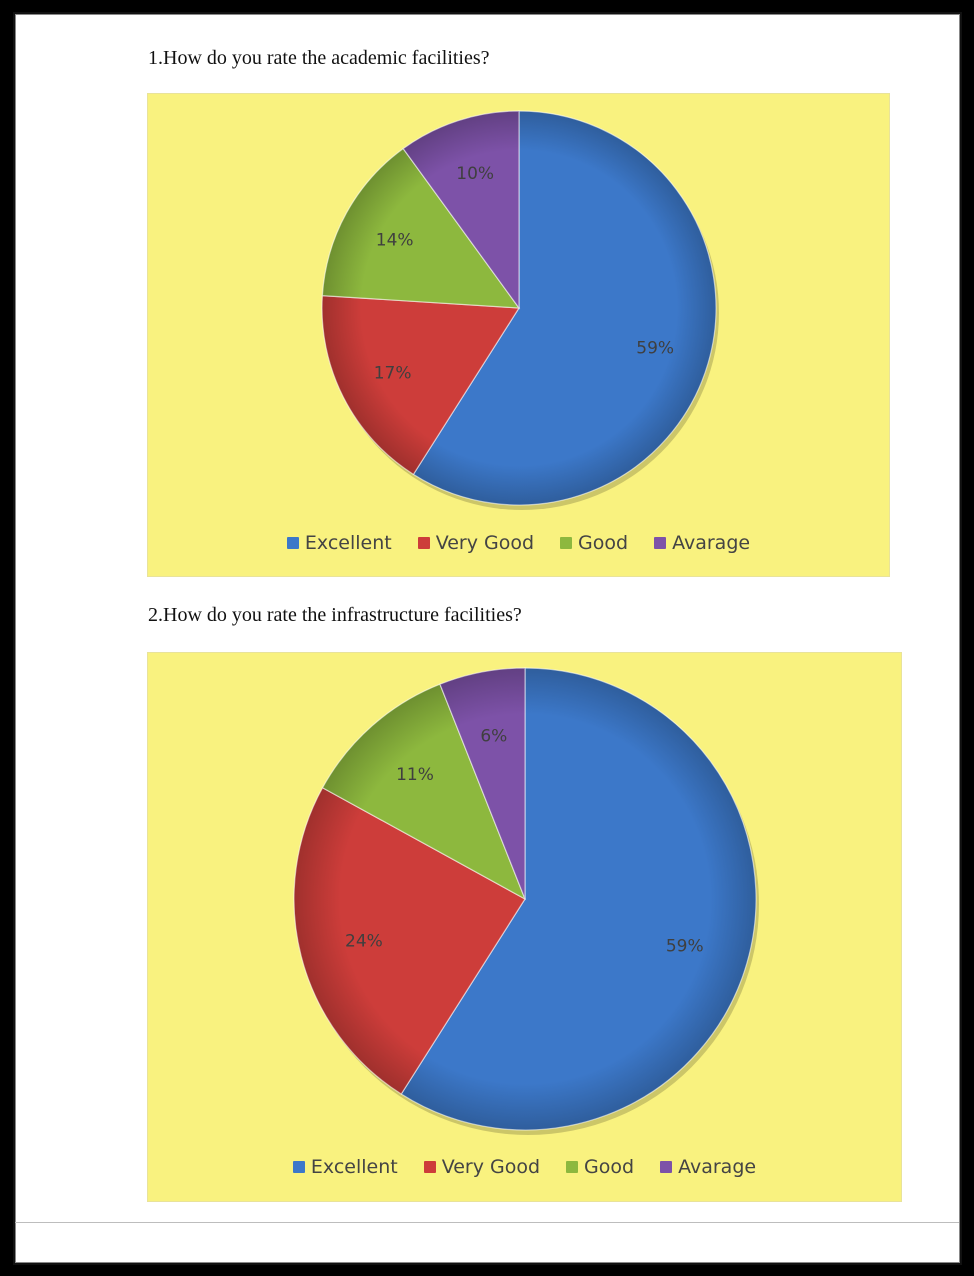  Describe the element at coordinates (395, 241) in the screenshot. I see `pie-label-good: 14%` at that location.